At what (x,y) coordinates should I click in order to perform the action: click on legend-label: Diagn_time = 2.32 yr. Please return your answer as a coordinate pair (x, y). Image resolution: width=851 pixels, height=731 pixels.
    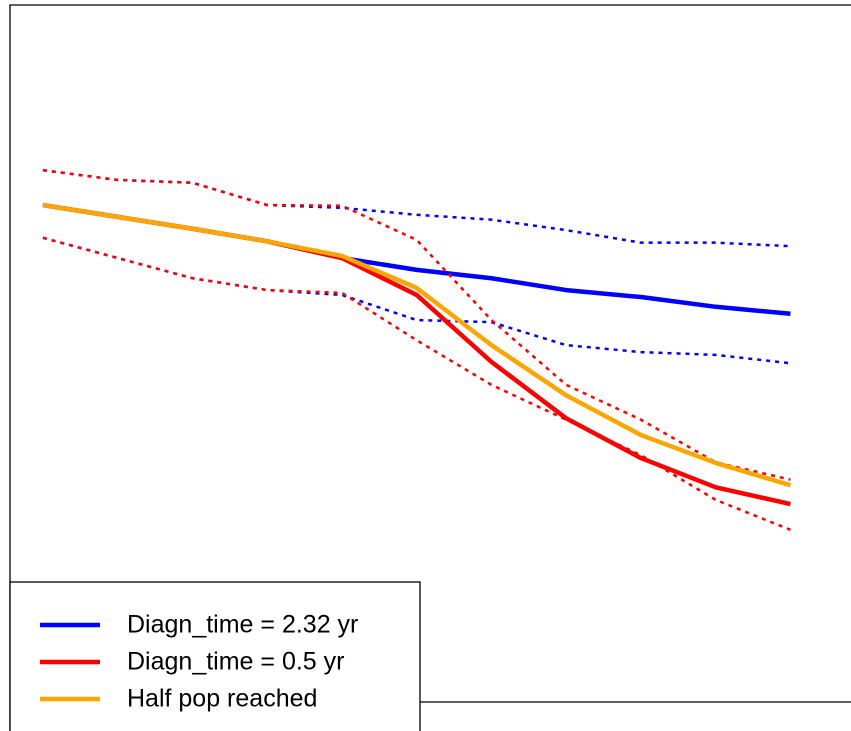
    Looking at the image, I should click on (242, 625).